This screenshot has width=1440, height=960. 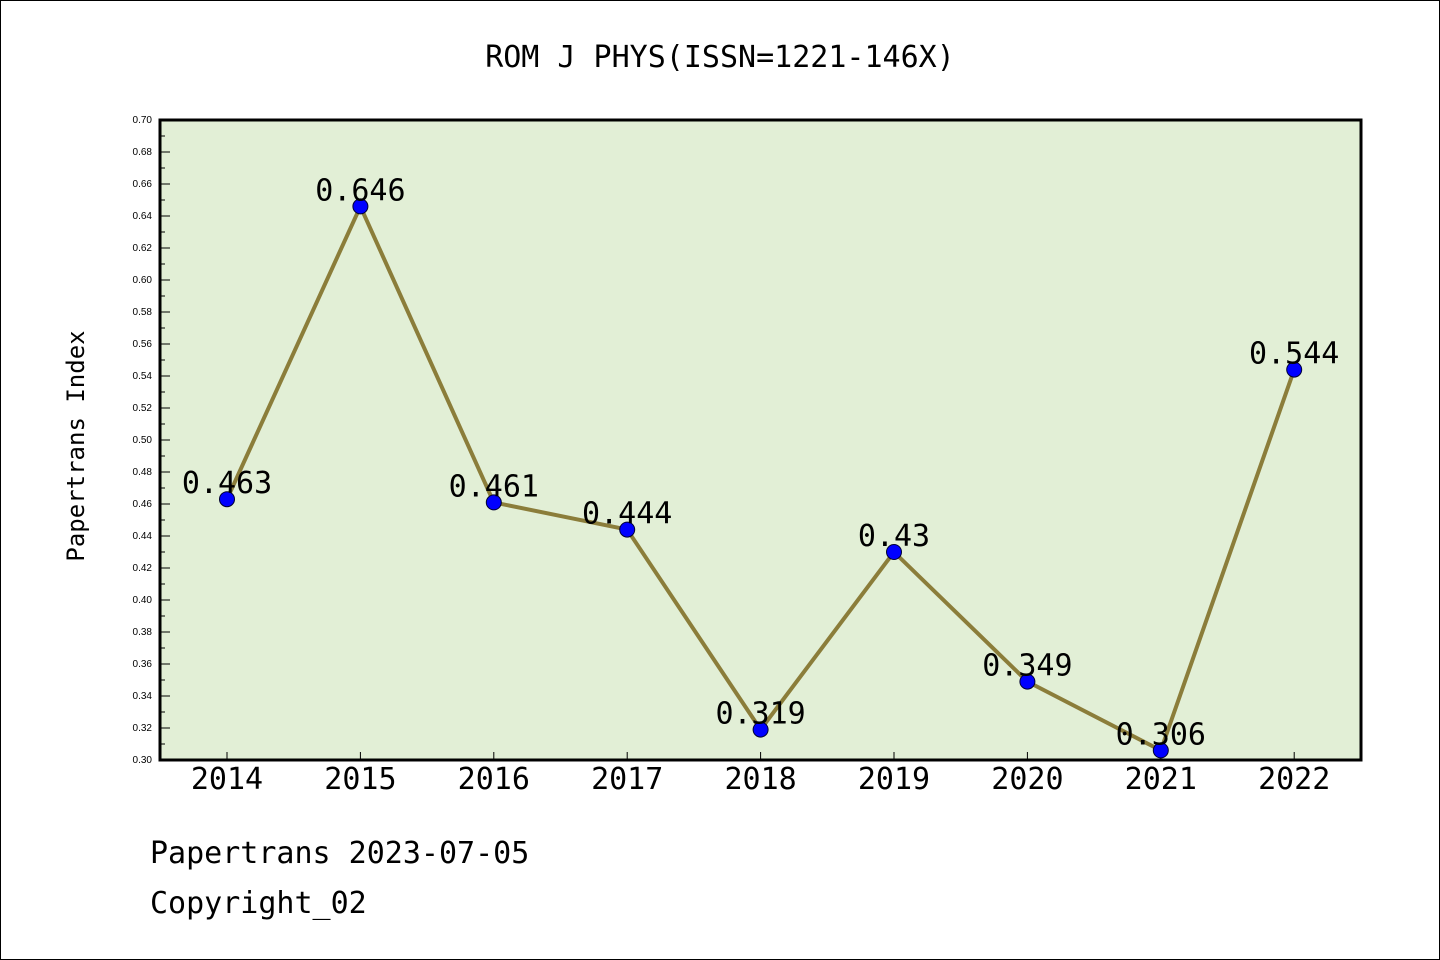 I want to click on chart-title: ROM J PHYS(ISSN=1221-146X), so click(x=720, y=57).